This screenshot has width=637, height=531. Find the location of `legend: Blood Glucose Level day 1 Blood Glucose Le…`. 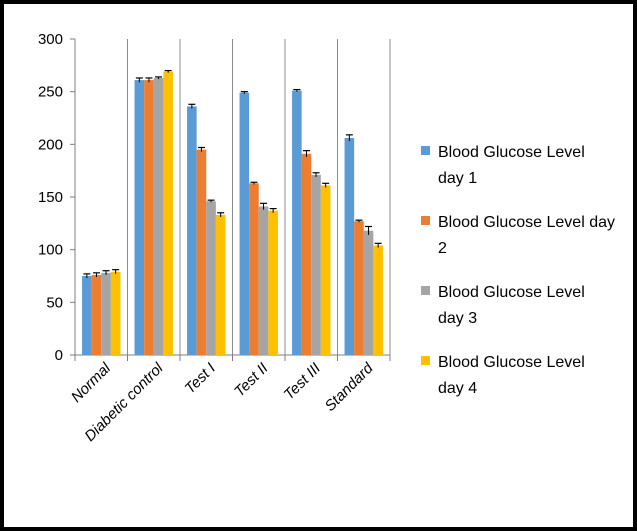

legend: Blood Glucose Level day 1 Blood Glucose Le… is located at coordinates (518, 270).